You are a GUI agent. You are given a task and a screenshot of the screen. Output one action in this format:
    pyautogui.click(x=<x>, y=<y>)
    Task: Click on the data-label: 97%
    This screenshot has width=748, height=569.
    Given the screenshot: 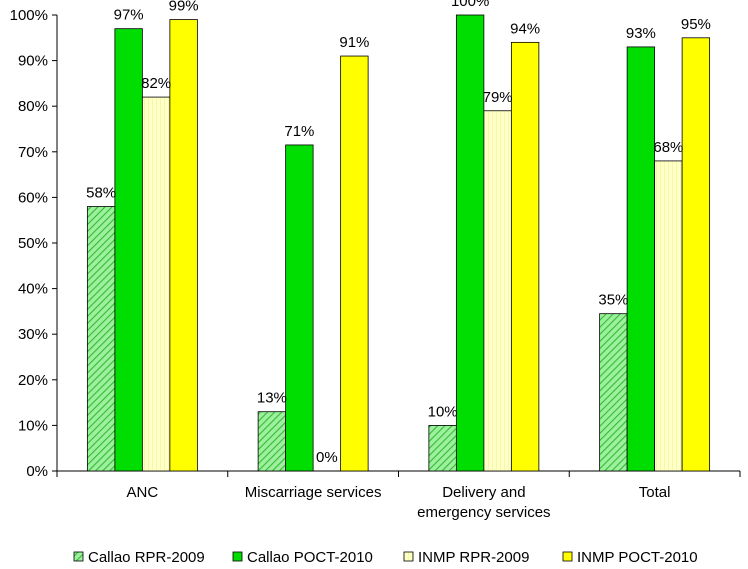 What is the action you would take?
    pyautogui.click(x=129, y=15)
    